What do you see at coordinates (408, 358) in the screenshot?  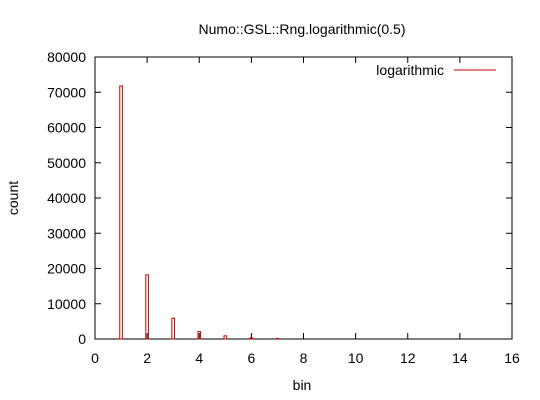 I see `x-tick-label: 12` at bounding box center [408, 358].